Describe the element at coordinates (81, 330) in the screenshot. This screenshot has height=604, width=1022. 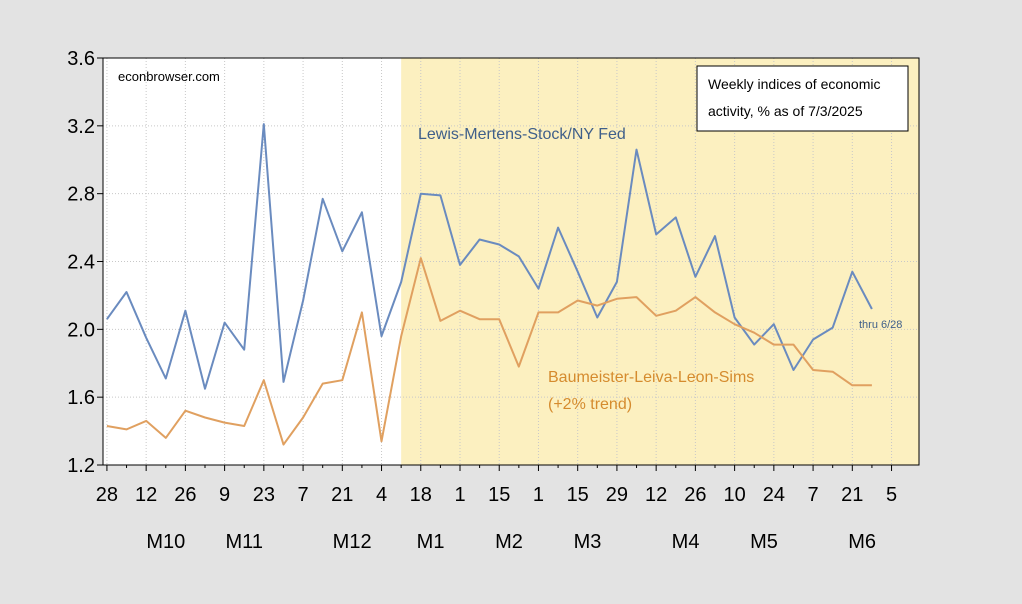
I see `y-tick-label: 2.0` at that location.